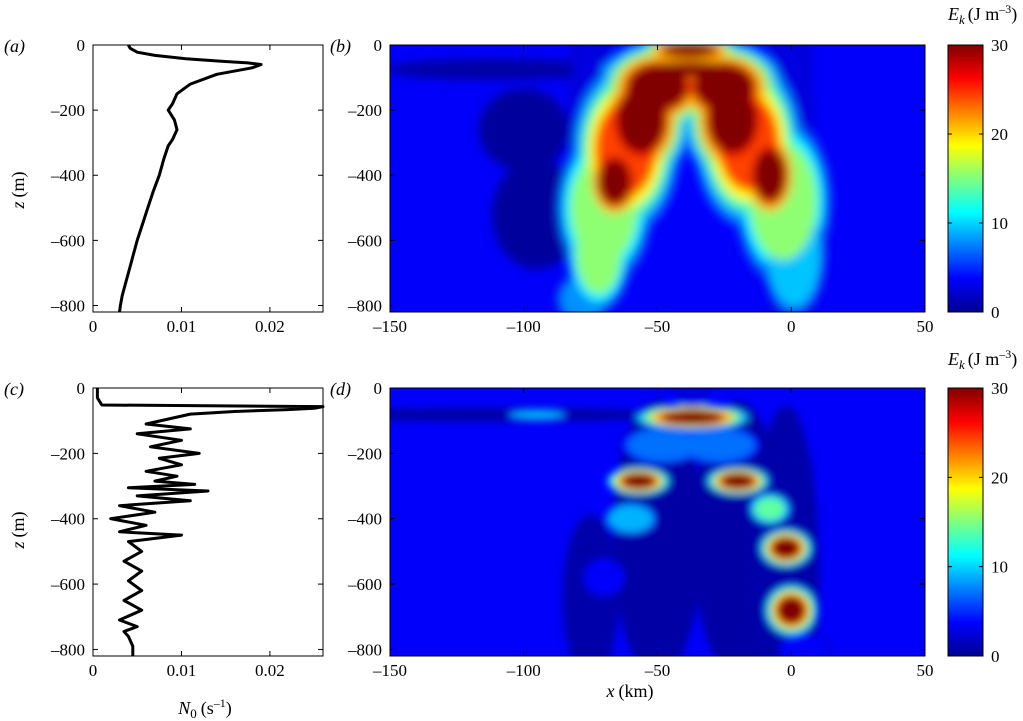 The width and height of the screenshot is (1023, 721). What do you see at coordinates (204, 708) in the screenshot?
I see `x-axis-label-c: N0 (s–1)` at bounding box center [204, 708].